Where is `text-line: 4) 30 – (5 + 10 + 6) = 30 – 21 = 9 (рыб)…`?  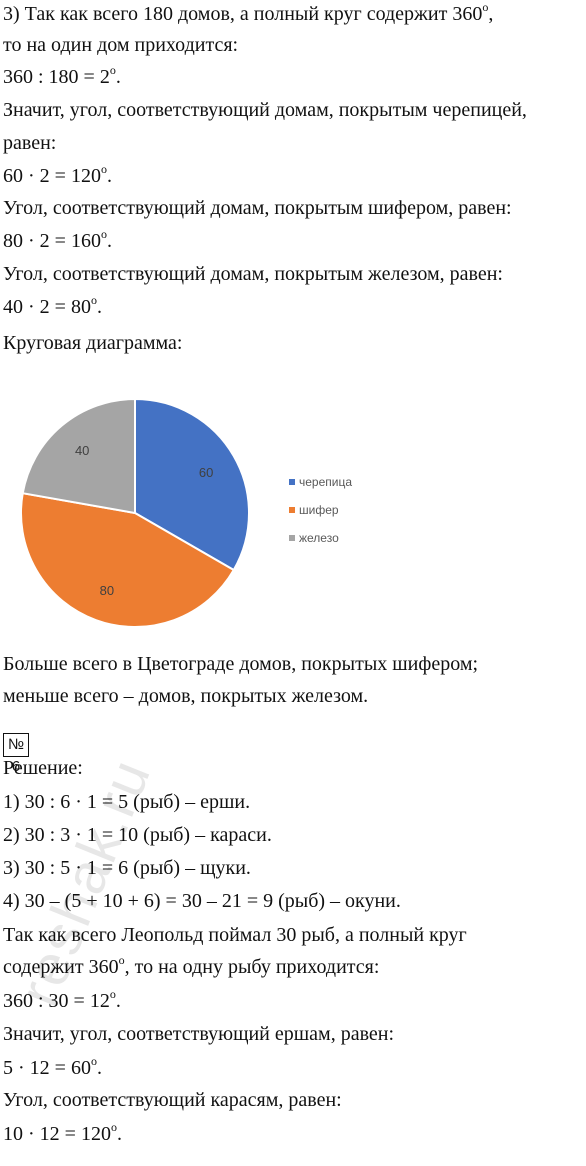
text-line: 4) 30 – (5 + 10 + 6) = 30 – 21 = 9 (рыб)… is located at coordinates (202, 901).